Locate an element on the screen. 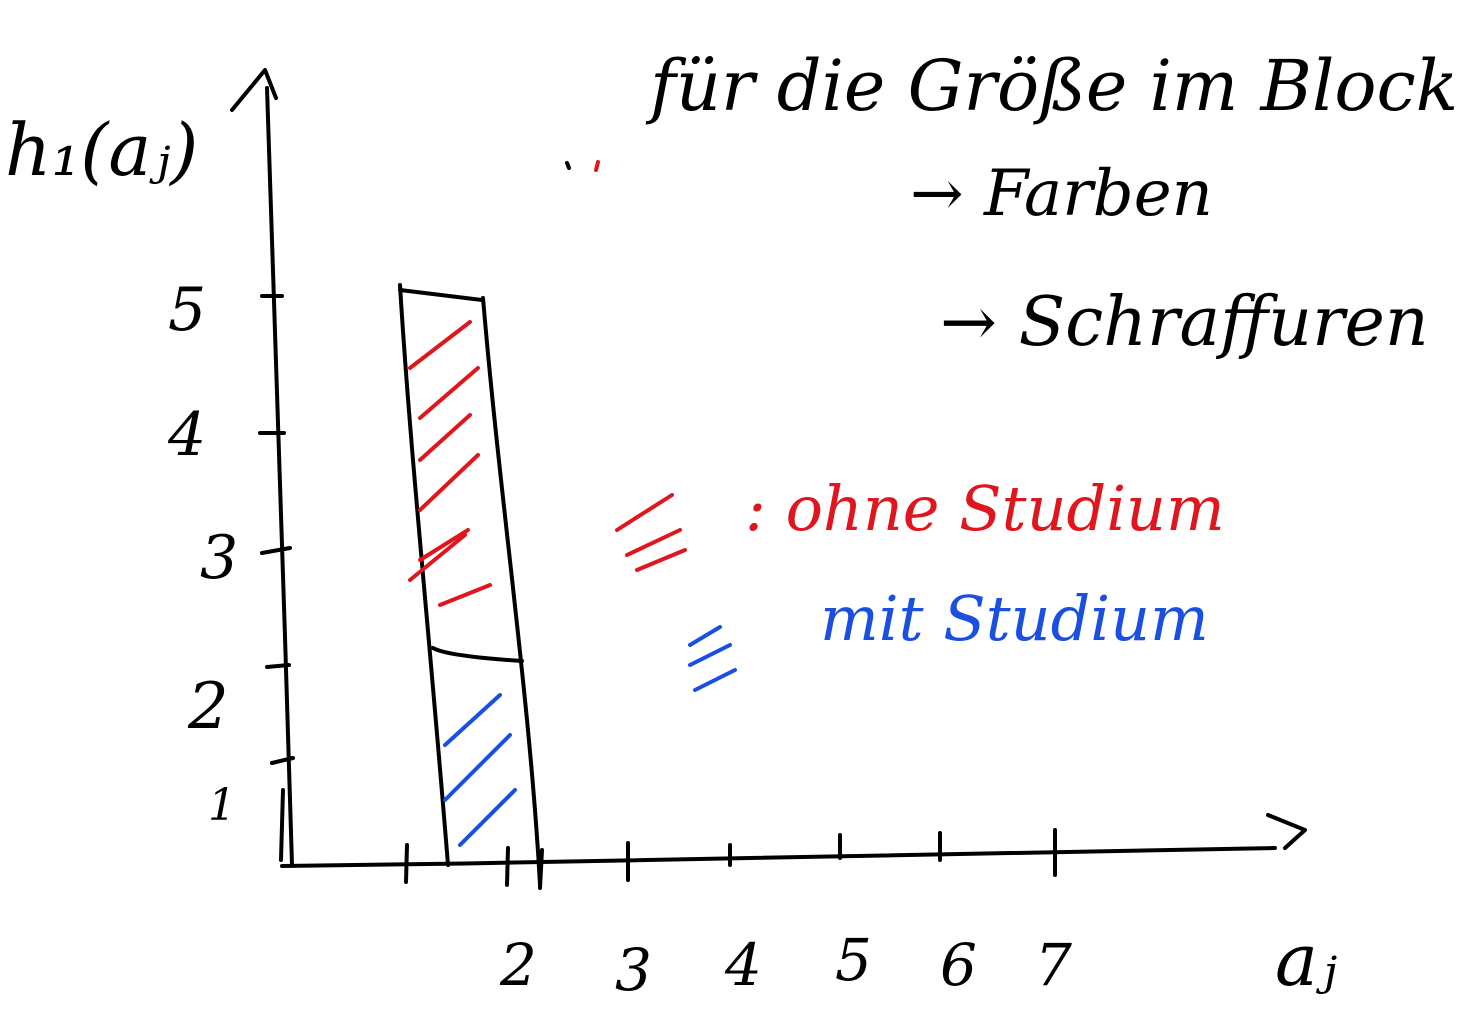 Image resolution: width=1460 pixels, height=1014 pixels. legend-blue-label: mit Studium is located at coordinates (1014, 618).